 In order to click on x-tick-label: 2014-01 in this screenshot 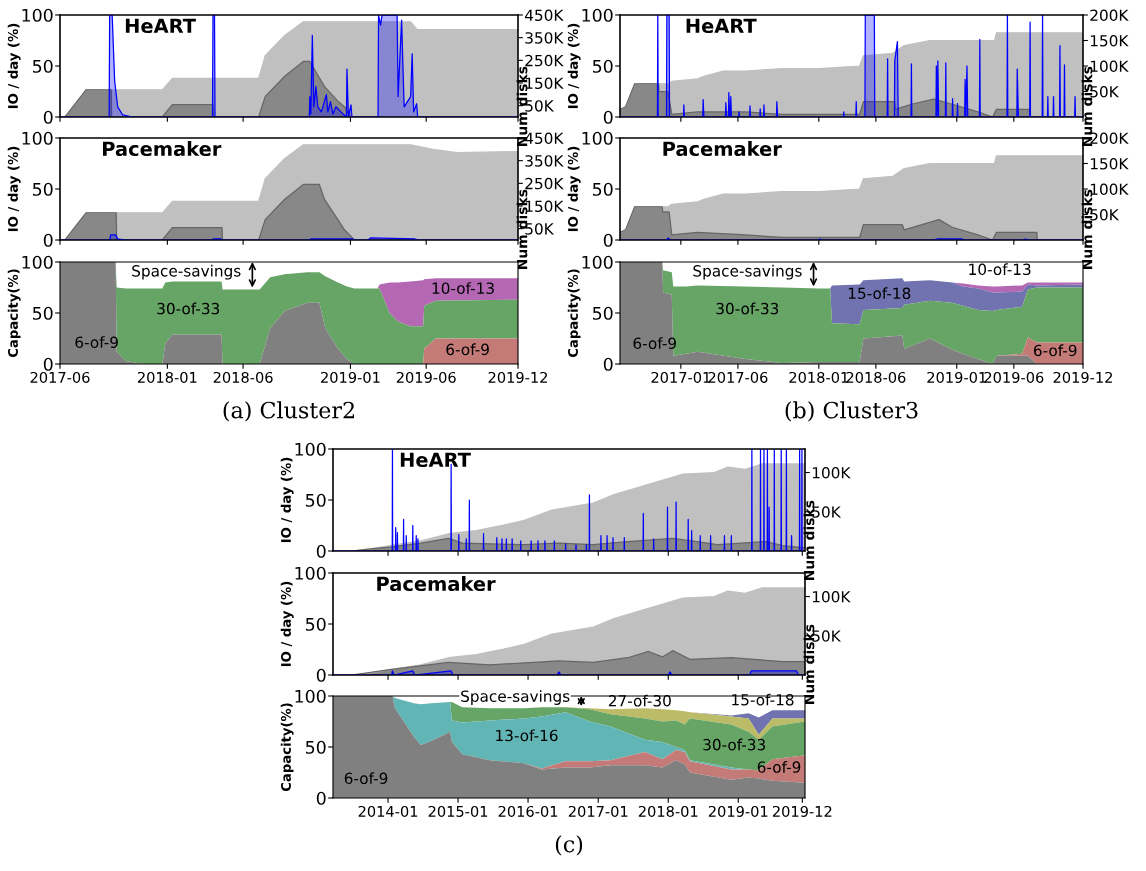, I will do `click(388, 811)`.